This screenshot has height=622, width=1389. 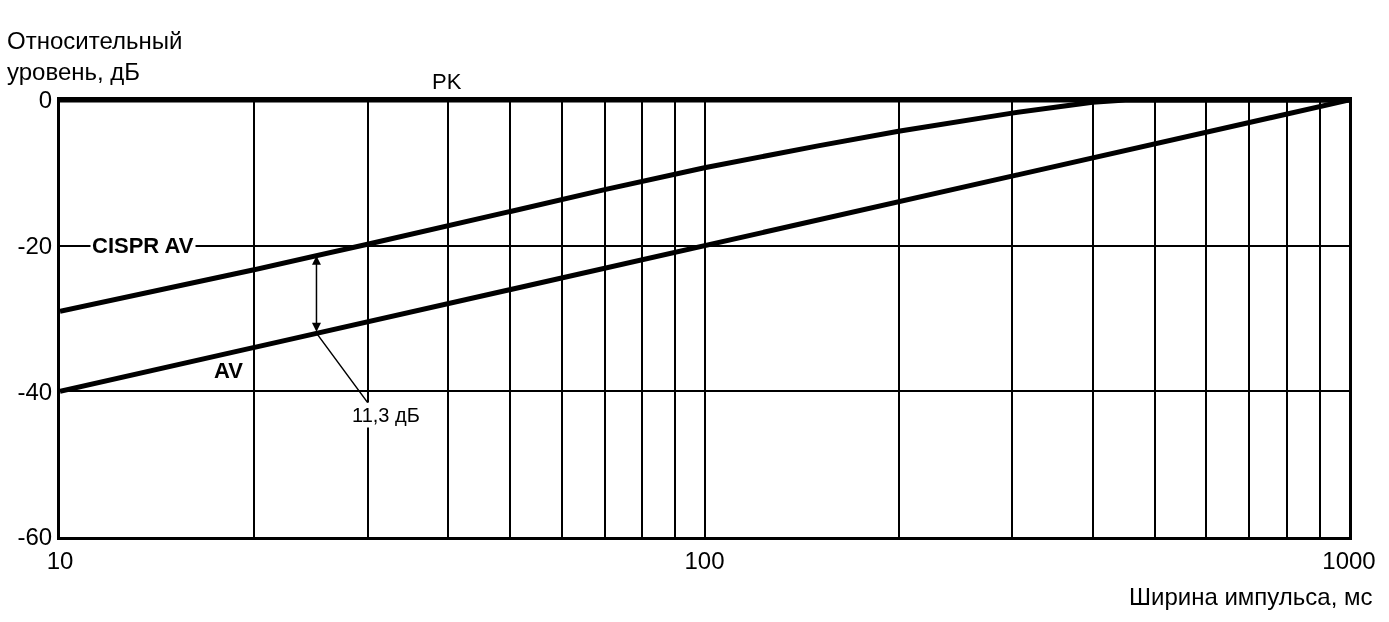 I want to click on series-label: AV, so click(x=229, y=370).